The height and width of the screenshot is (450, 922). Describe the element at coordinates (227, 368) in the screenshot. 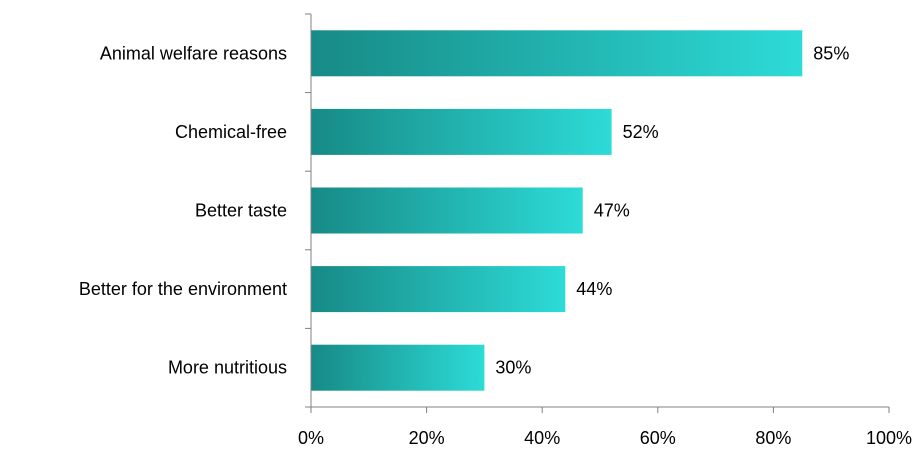

I see `category-label: More nutritious` at that location.